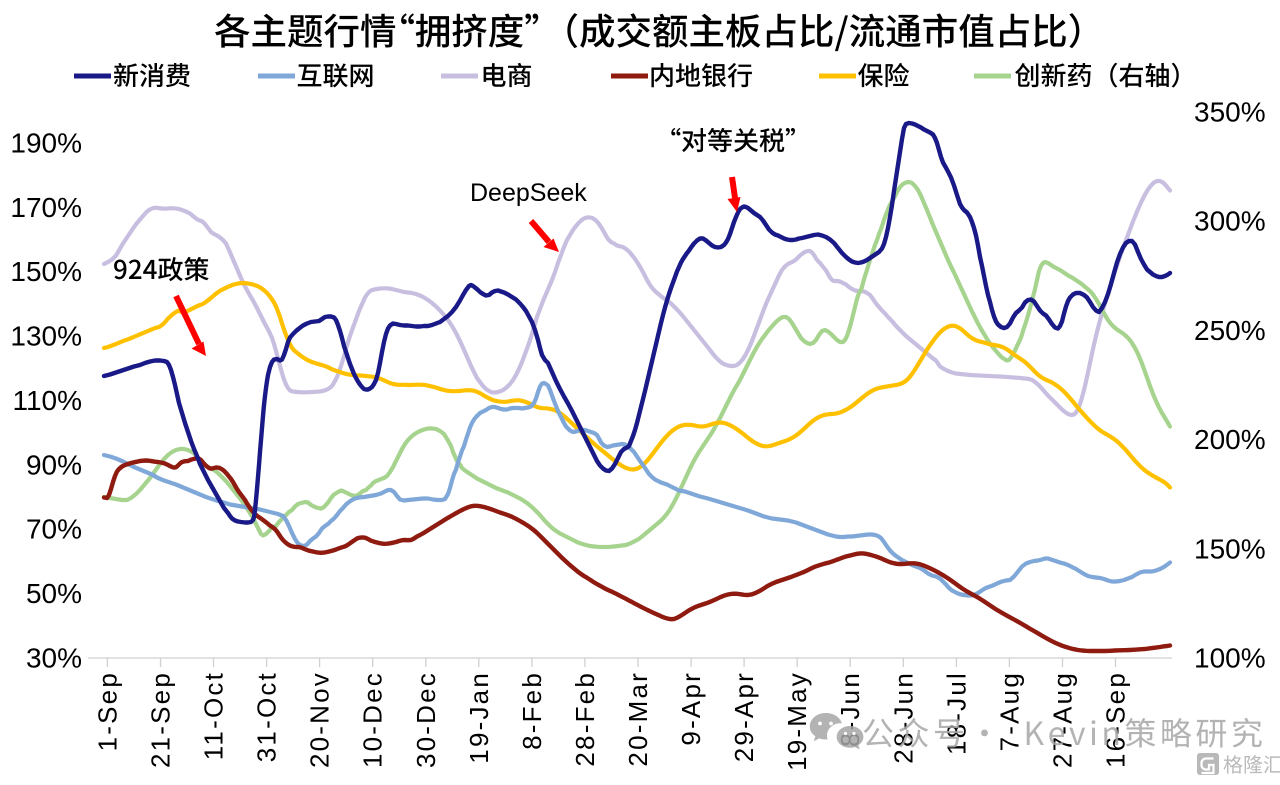 Image resolution: width=1280 pixels, height=785 pixels. Describe the element at coordinates (1230, 112) in the screenshot. I see `svg-text: 350%` at that location.